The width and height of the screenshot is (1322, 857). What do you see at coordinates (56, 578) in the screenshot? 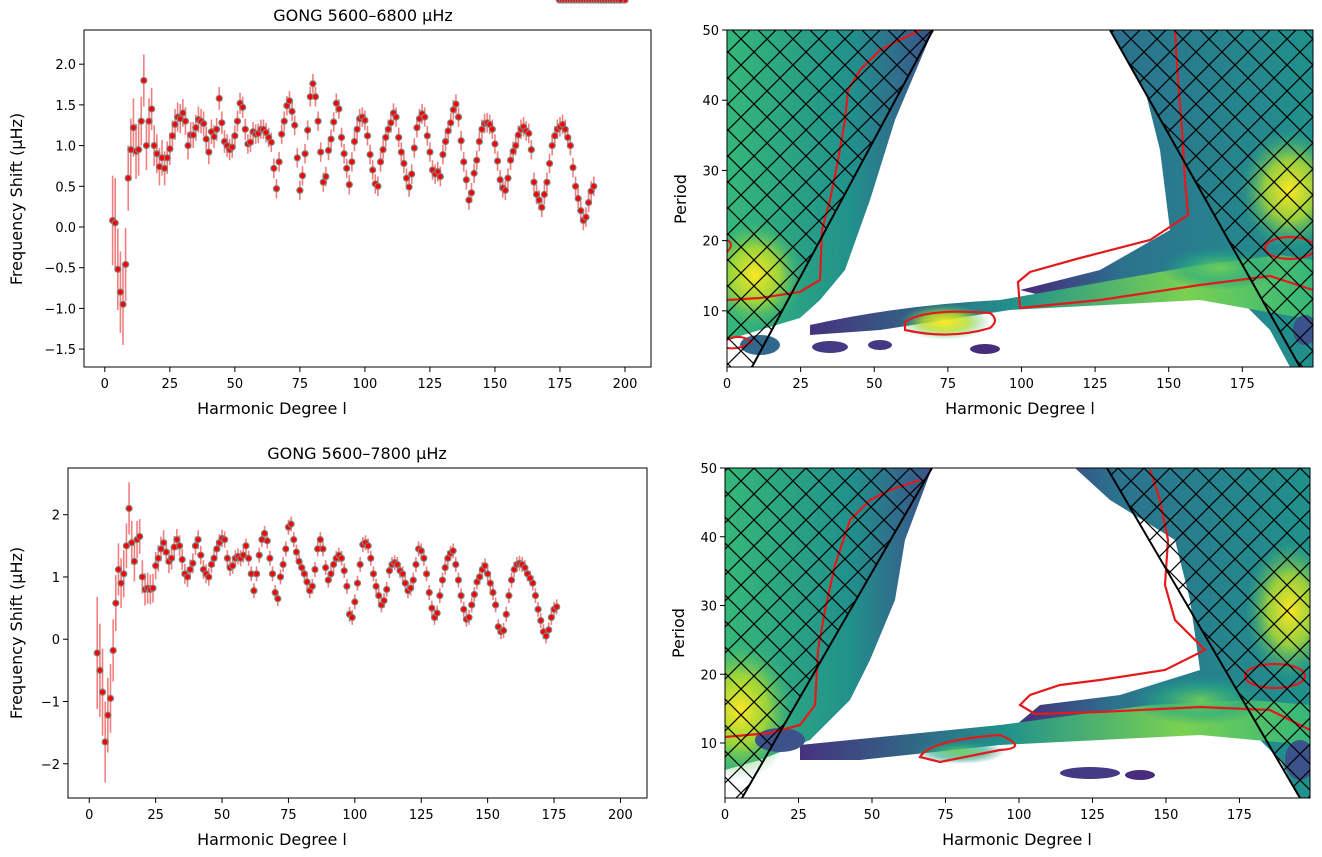
I see `y-tick-label-bottom-3: 1` at bounding box center [56, 578].